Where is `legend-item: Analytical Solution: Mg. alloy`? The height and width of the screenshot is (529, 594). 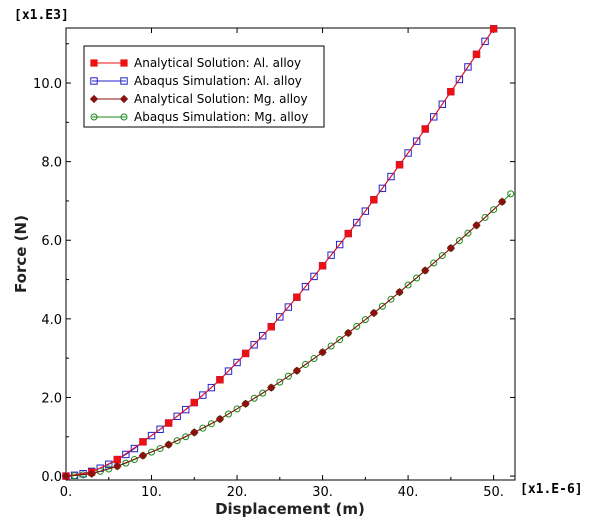 legend-item: Analytical Solution: Mg. alloy is located at coordinates (198, 99).